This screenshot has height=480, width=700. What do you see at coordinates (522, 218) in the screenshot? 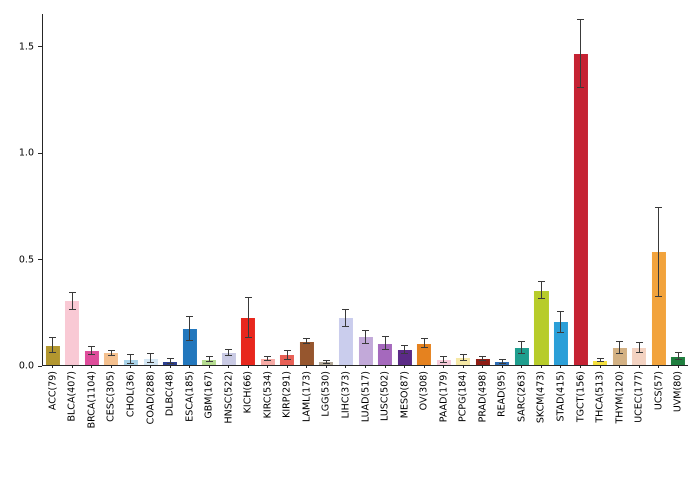
I see `chart-slot: SARC(263)` at bounding box center [522, 218].